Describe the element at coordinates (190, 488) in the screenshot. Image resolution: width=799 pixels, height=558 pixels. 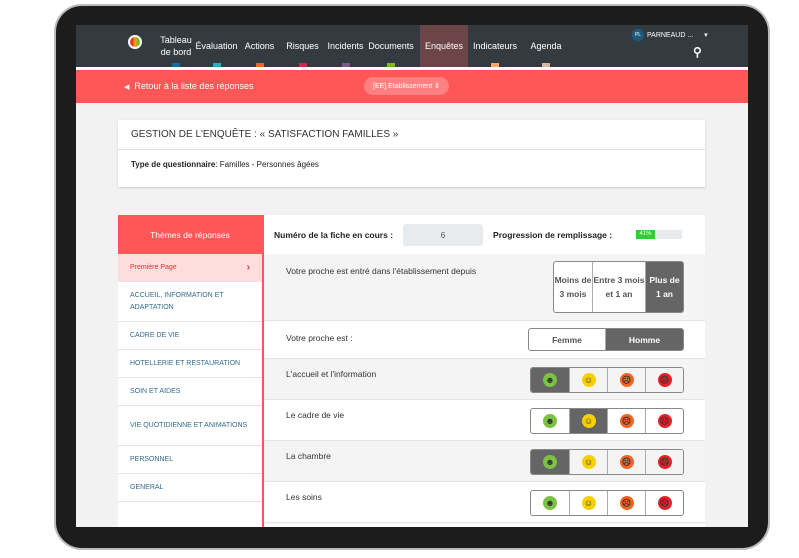
I see `sidebar-item: GENERAL` at that location.